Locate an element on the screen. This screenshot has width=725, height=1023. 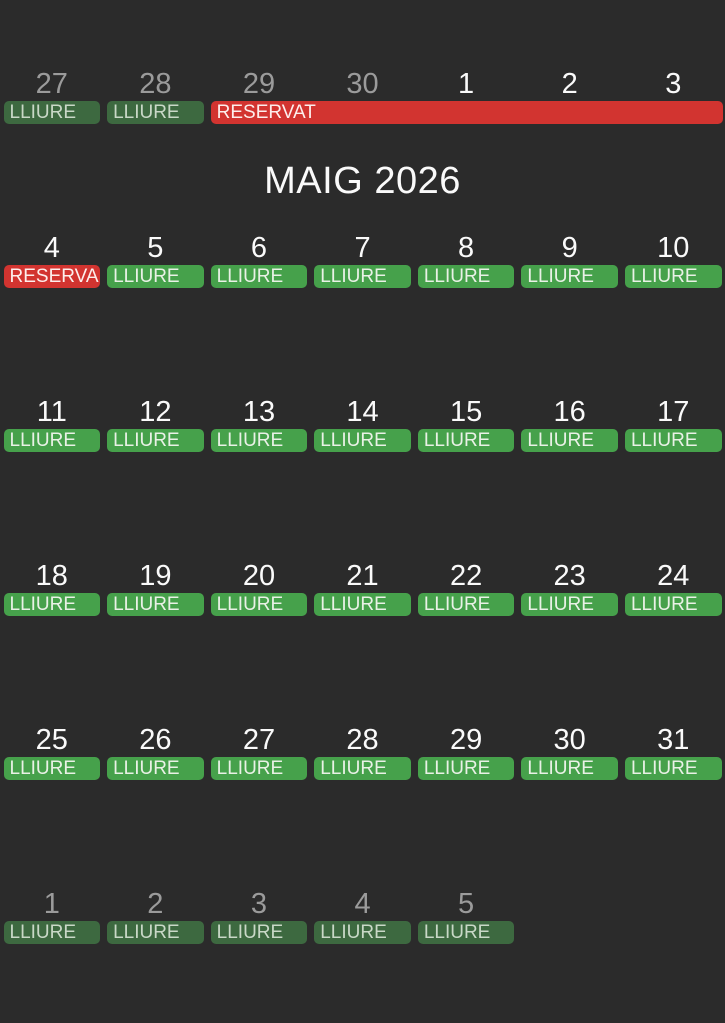
day-cell: 6 LLIURE is located at coordinates (259, 259).